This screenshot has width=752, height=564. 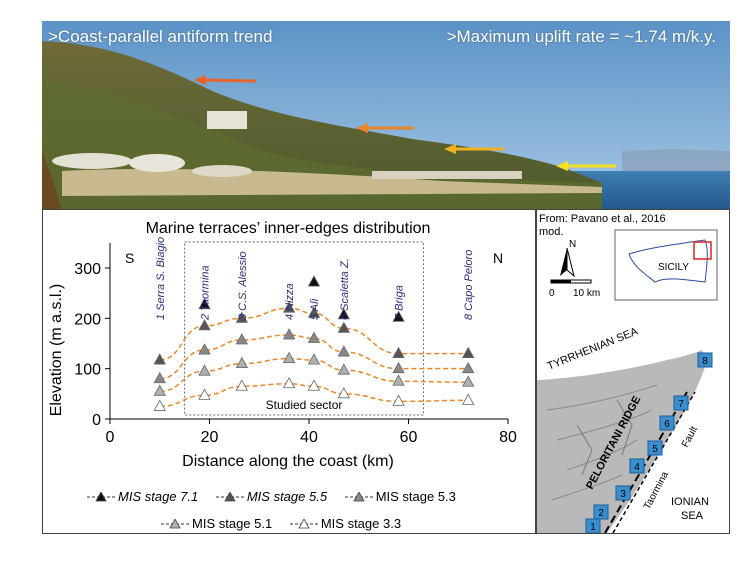 I want to click on site-label: 6 Scaletta Z., so click(x=345, y=289).